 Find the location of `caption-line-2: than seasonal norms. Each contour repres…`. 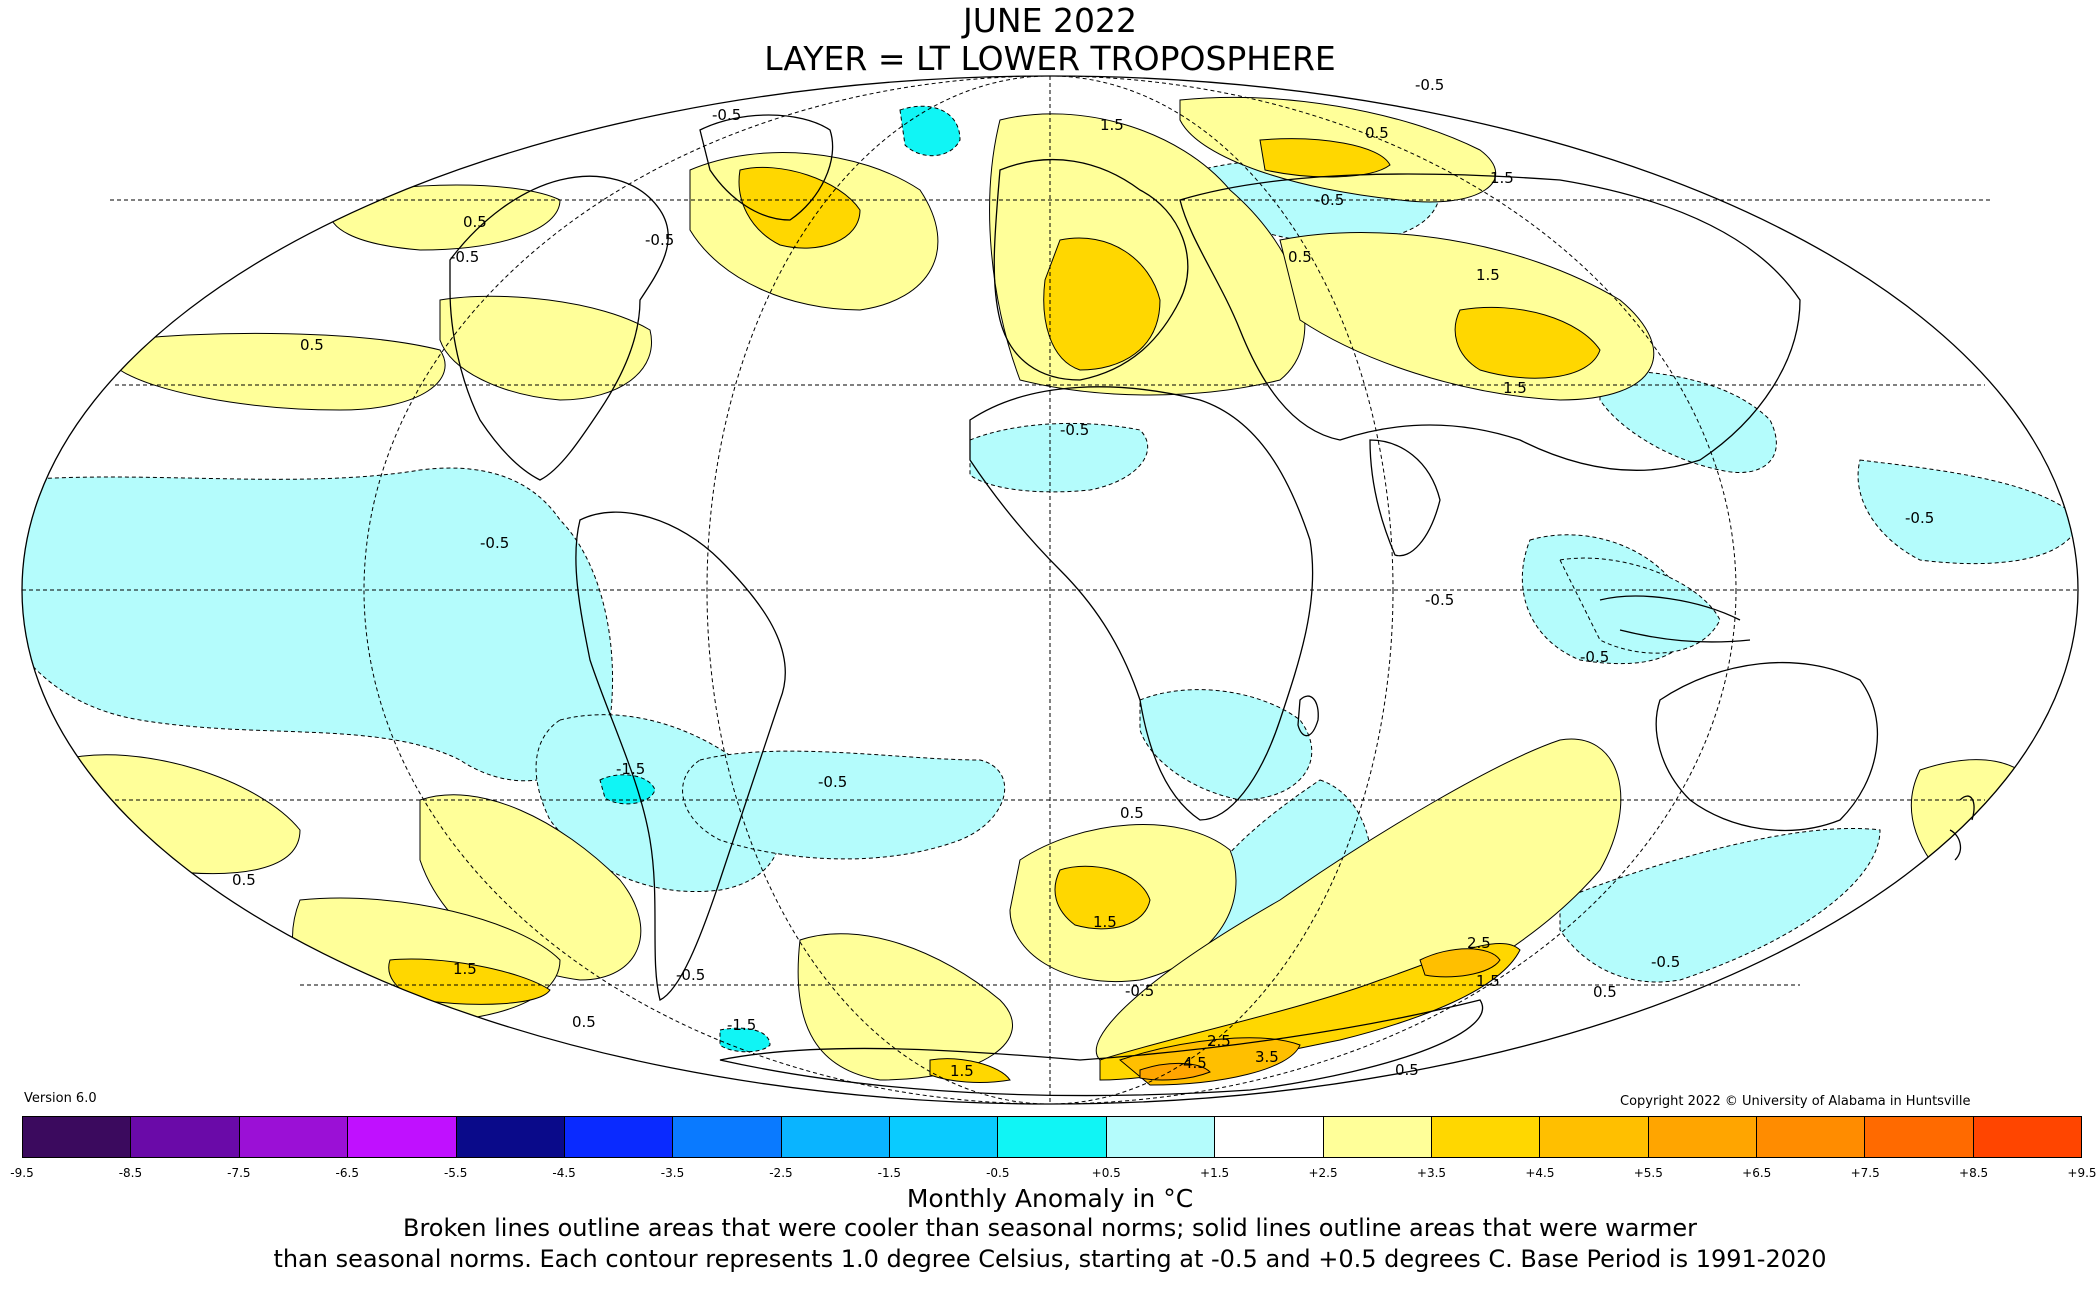

caption-line-2: than seasonal norms. Each contour repres… is located at coordinates (1050, 1259).